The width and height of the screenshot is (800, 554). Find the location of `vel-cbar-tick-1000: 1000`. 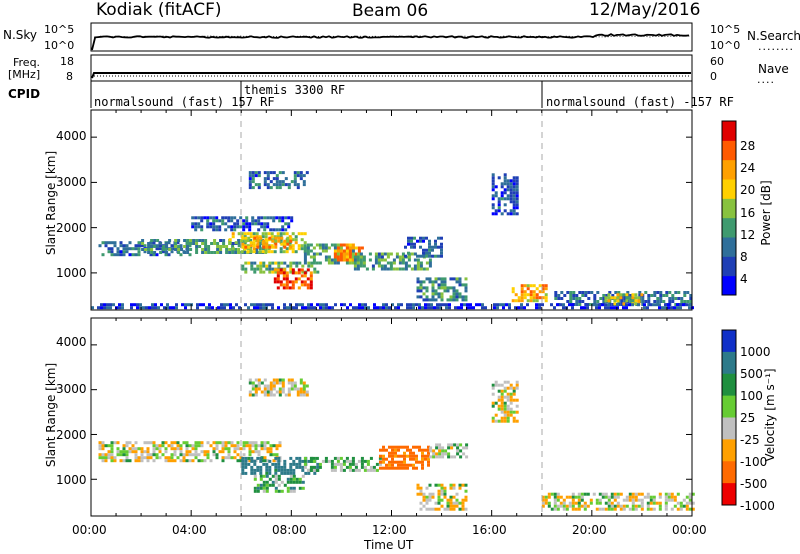

vel-cbar-tick-1000: 1000 is located at coordinates (755, 352).